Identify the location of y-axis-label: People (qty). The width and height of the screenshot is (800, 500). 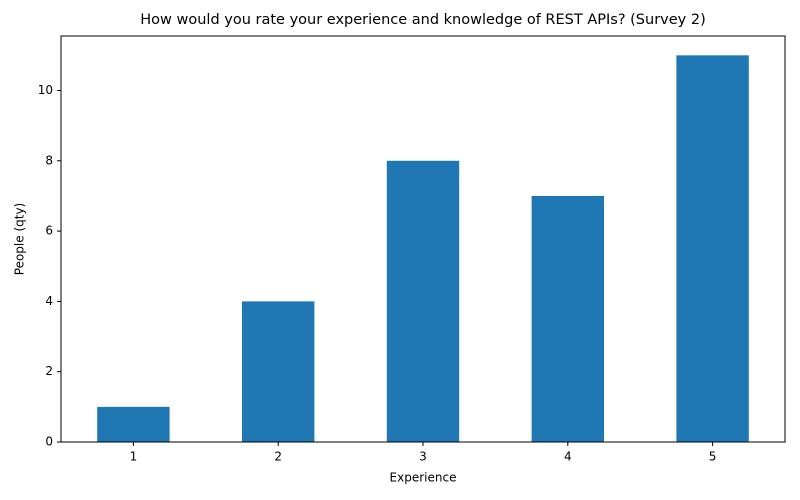
(20, 239).